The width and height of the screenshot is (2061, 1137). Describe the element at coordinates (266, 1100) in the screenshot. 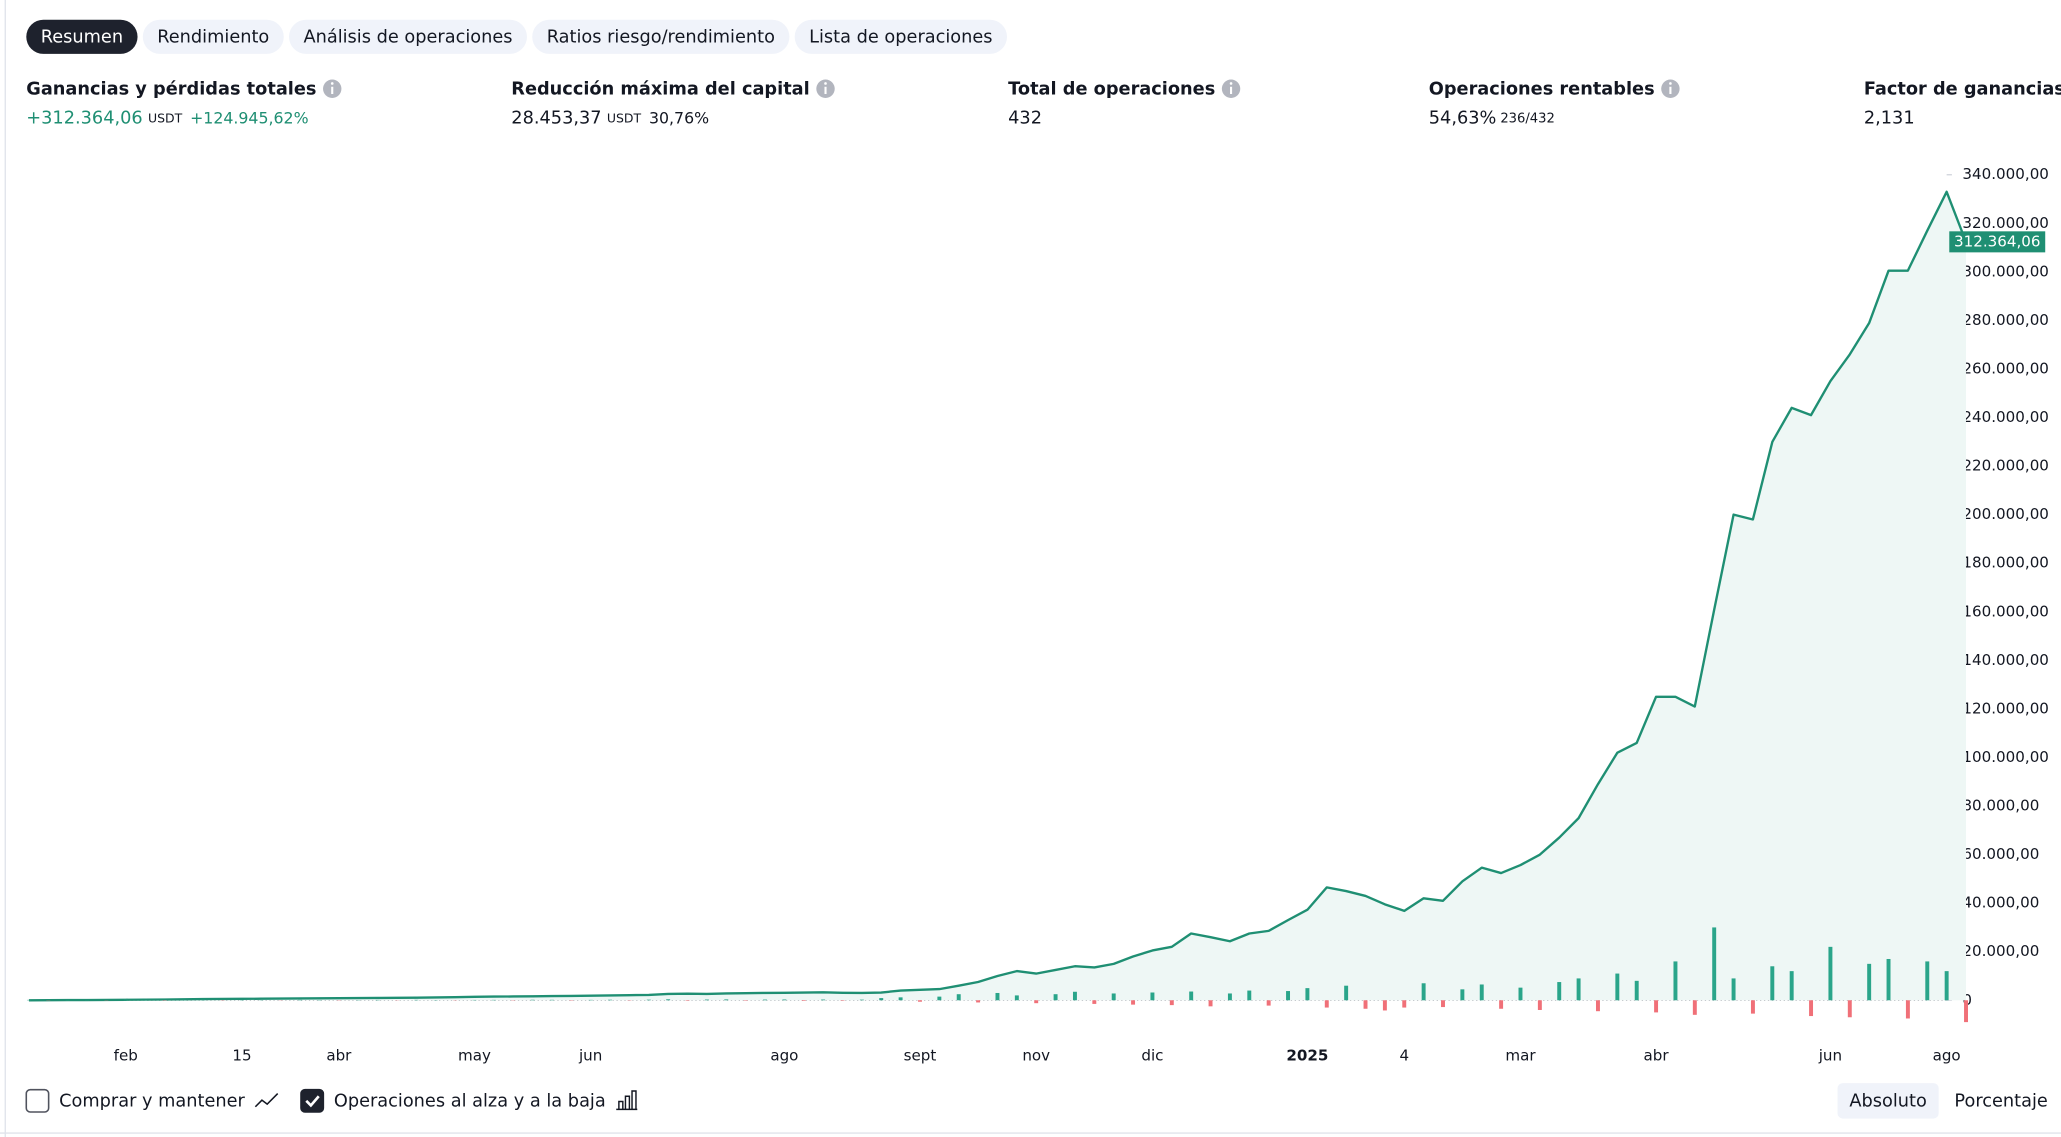

I see `line-icon` at that location.